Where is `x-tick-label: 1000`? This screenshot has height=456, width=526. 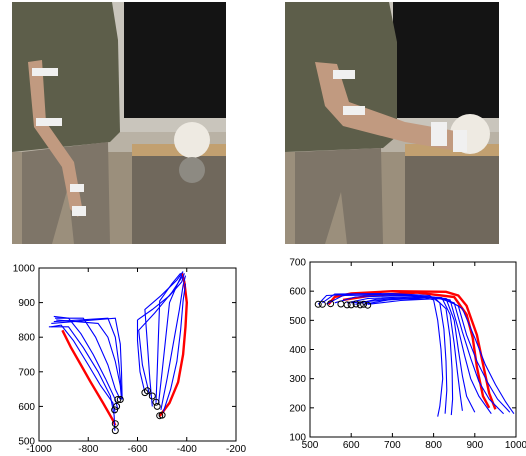
x-tick-label: 1000 is located at coordinates (515, 445).